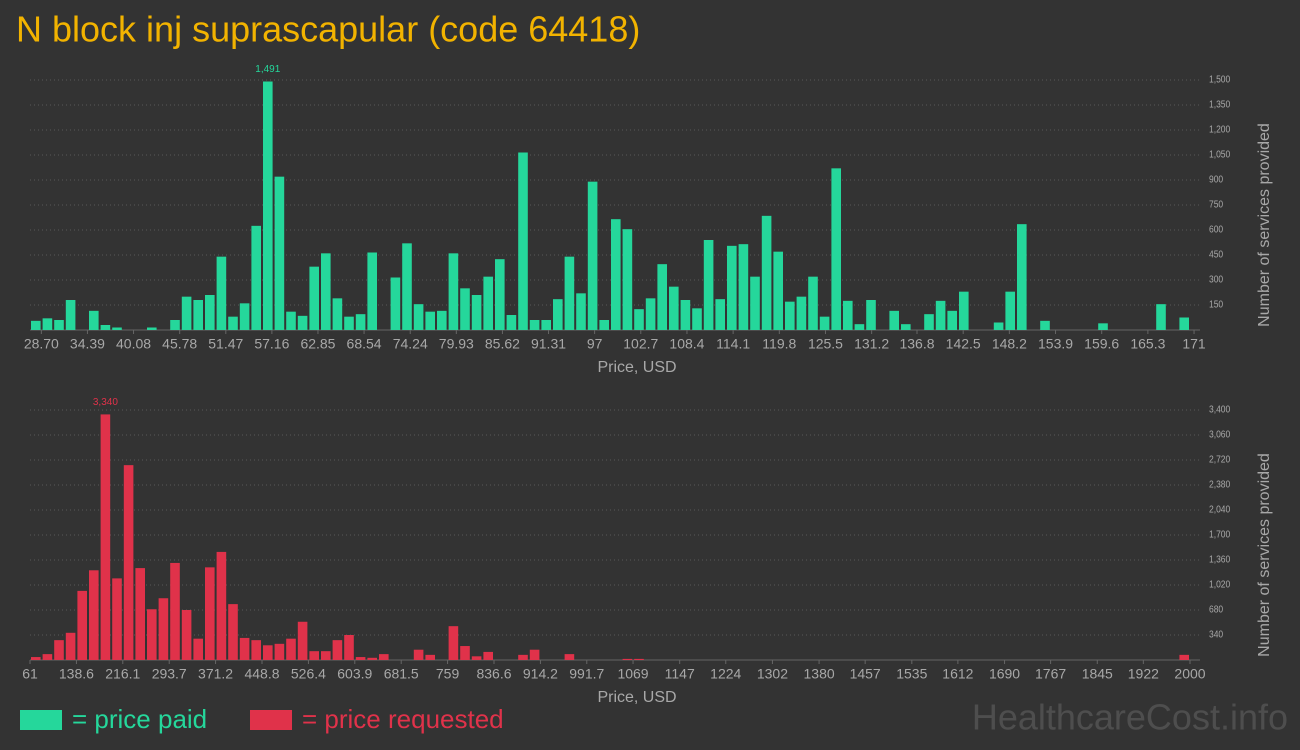  I want to click on y-tick-label: 1,360, so click(1219, 559).